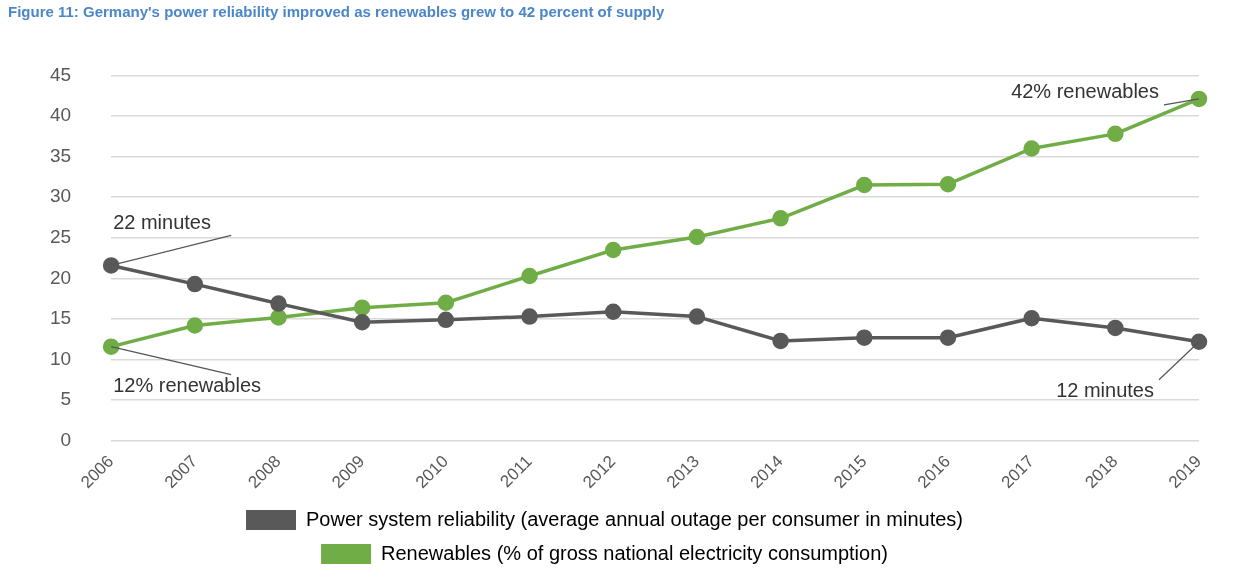 This screenshot has width=1249, height=584. Describe the element at coordinates (634, 552) in the screenshot. I see `legend-label: Renewables (% of gross national electricity consumption)` at that location.